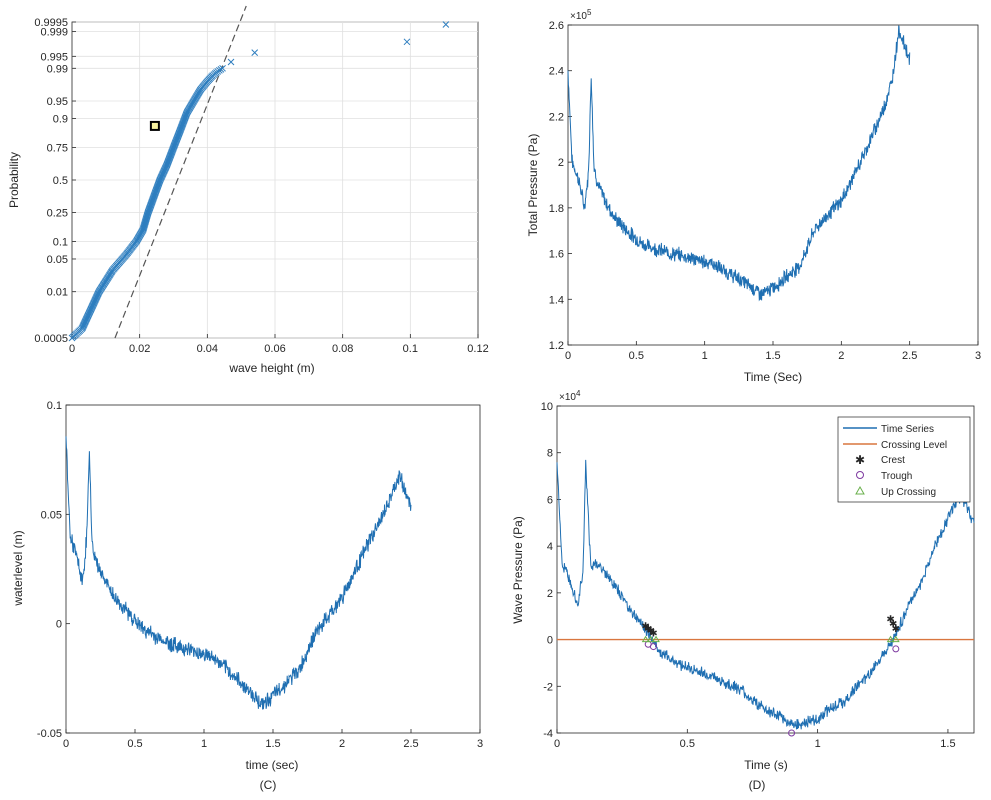 The width and height of the screenshot is (991, 800). What do you see at coordinates (556, 26) in the screenshot?
I see `y-tick-label: 2.6` at bounding box center [556, 26].